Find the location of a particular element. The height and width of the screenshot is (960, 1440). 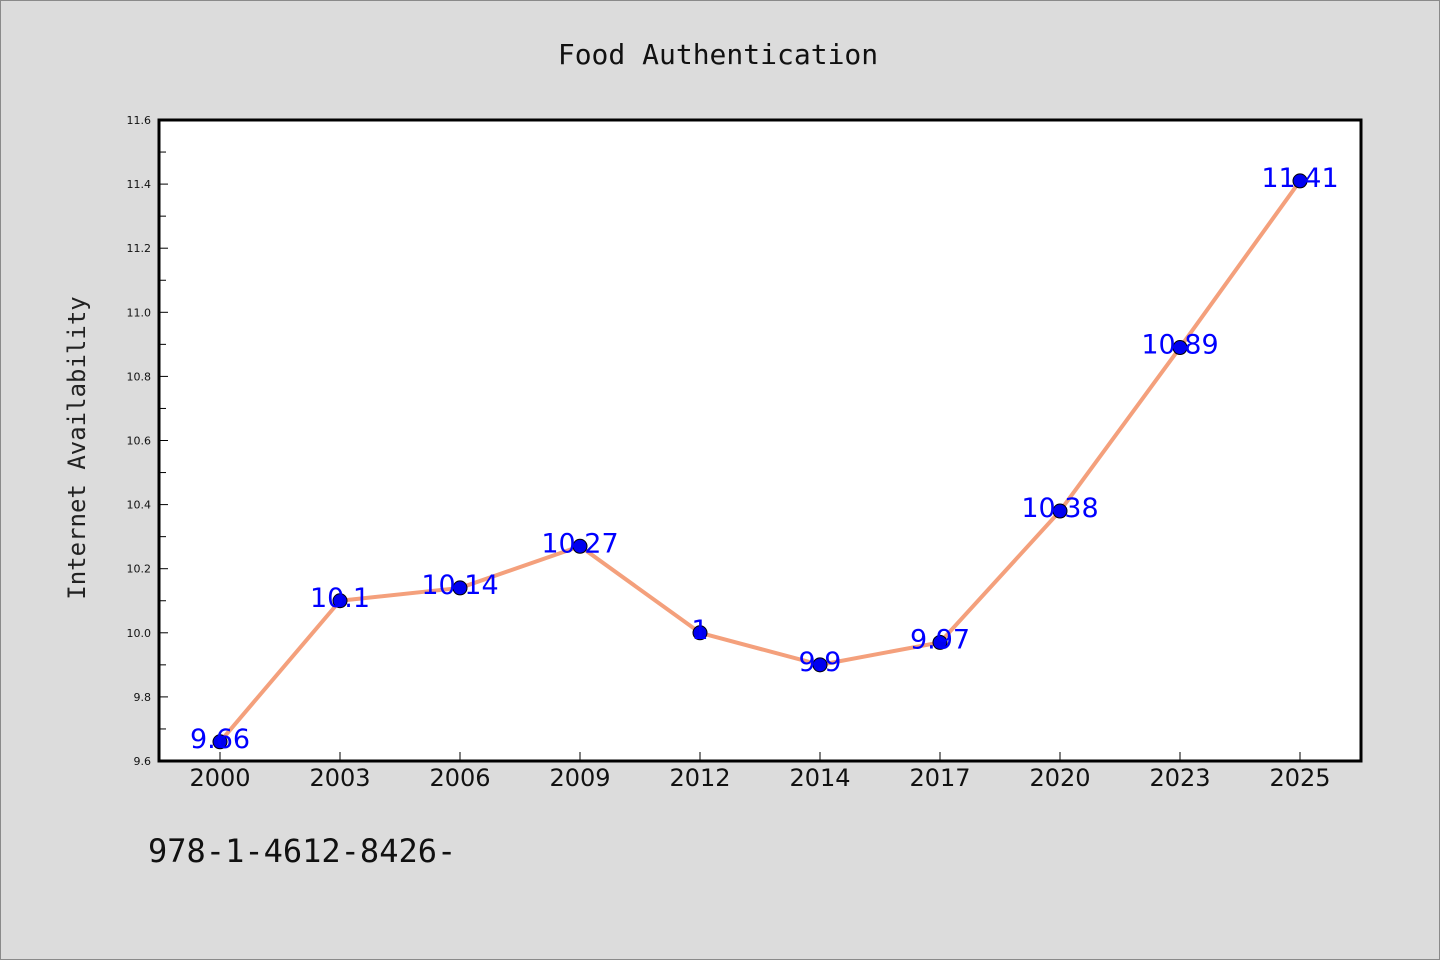

y-tick-label: 10.2 is located at coordinates (139, 569).